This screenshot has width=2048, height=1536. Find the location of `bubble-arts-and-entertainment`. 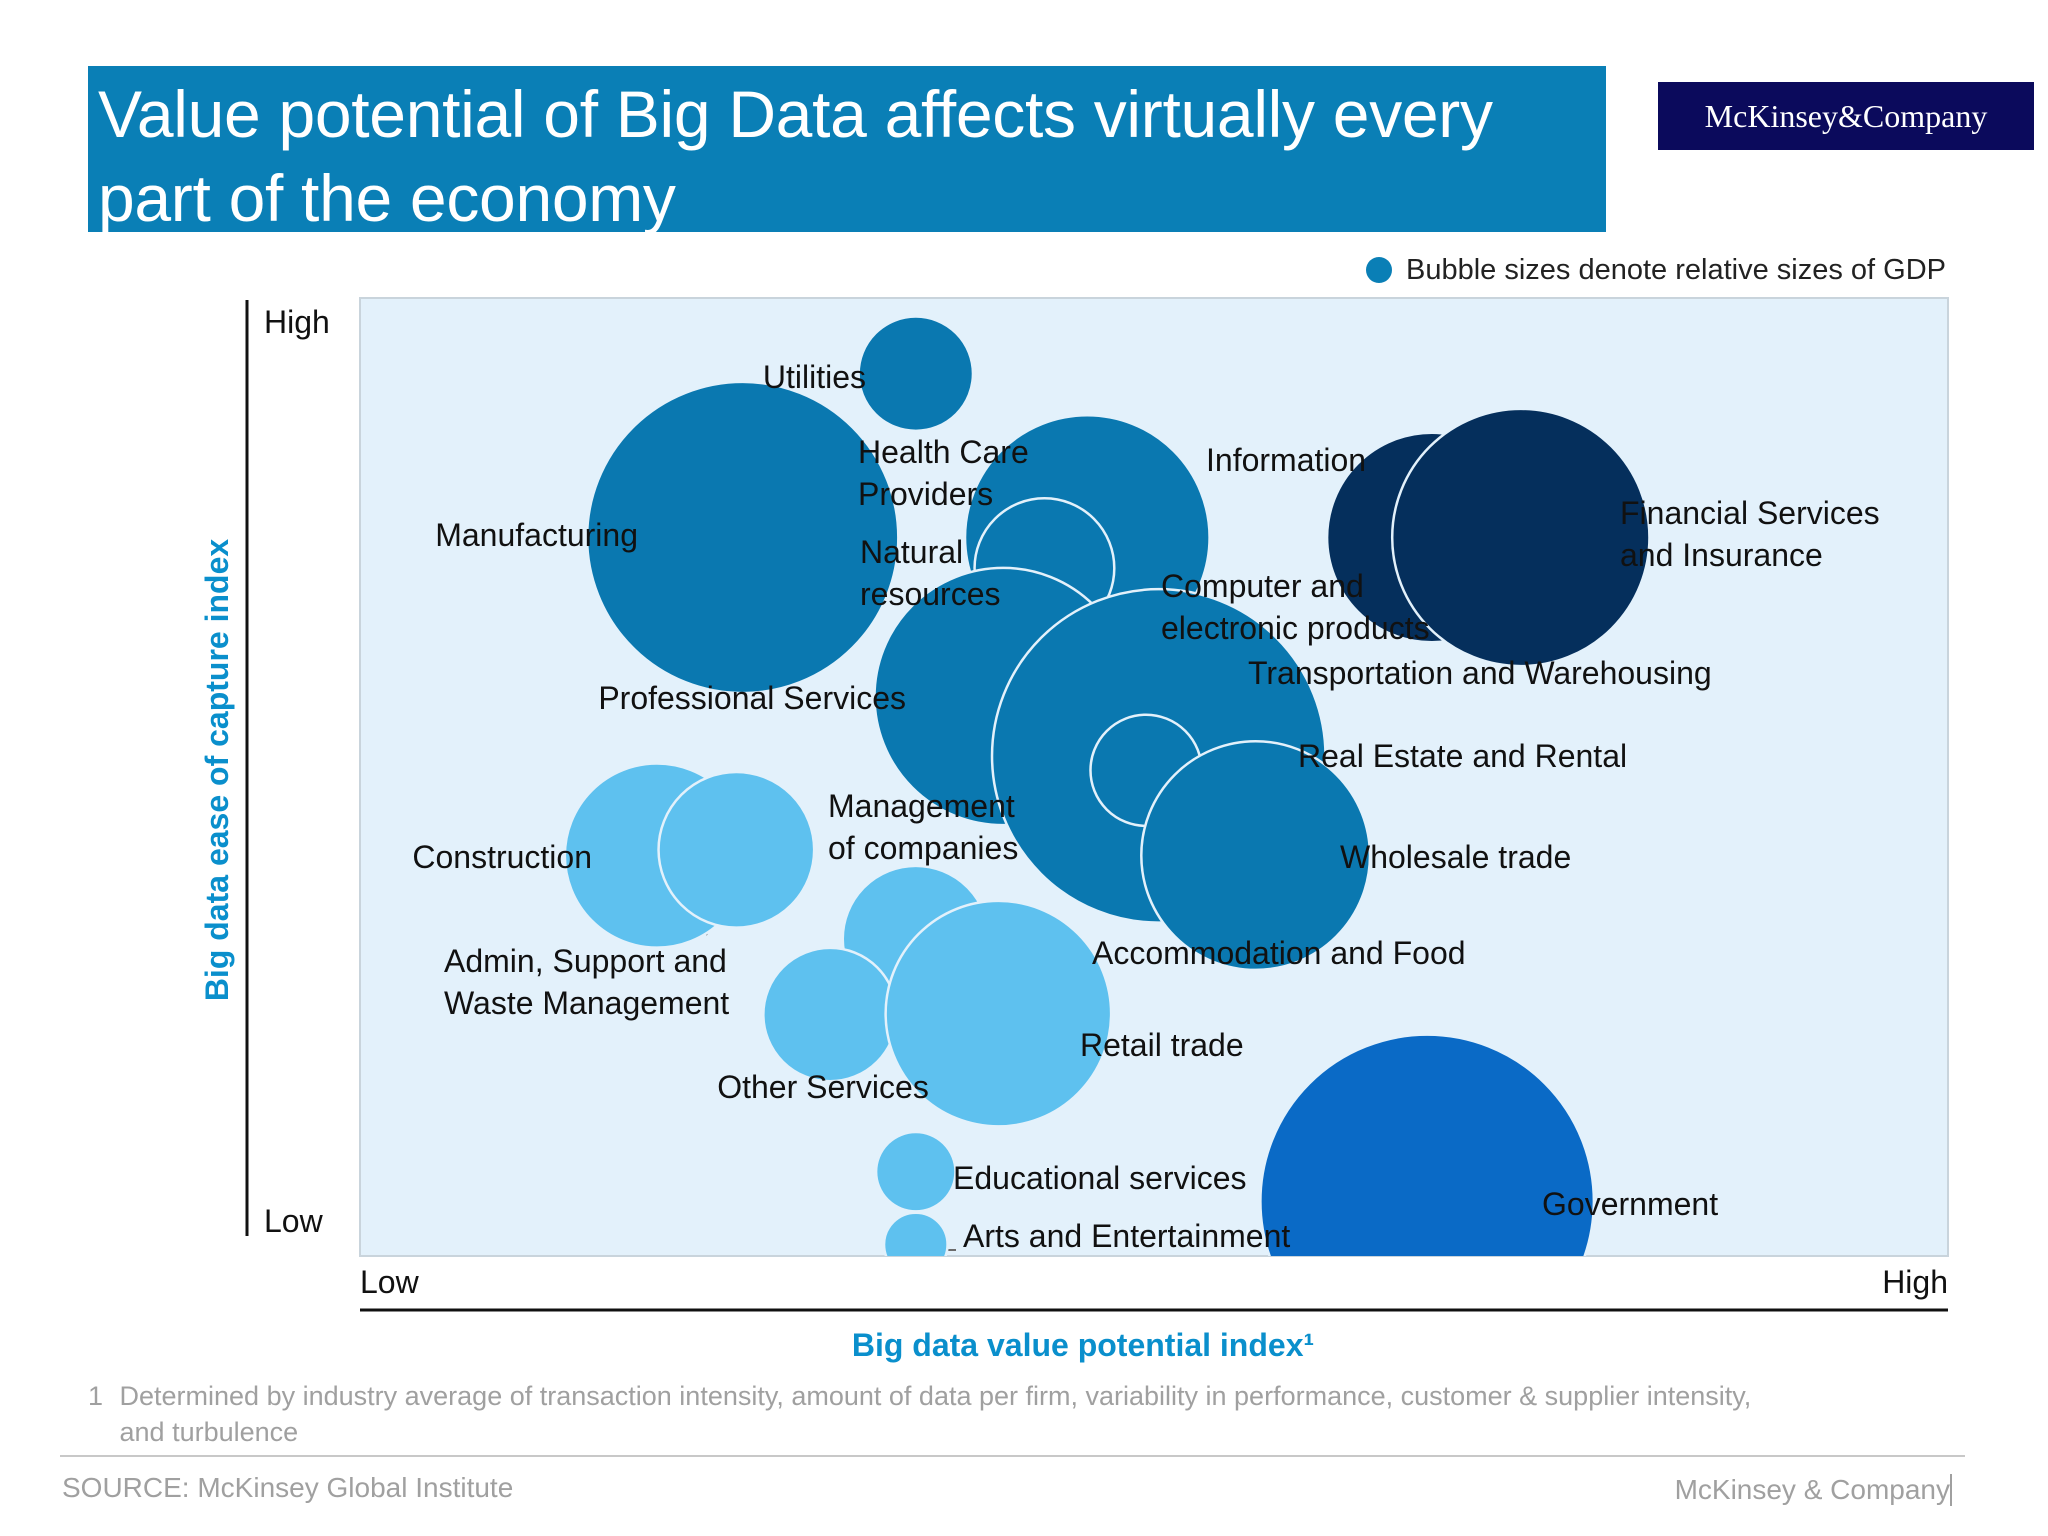

bubble-arts-and-entertainment is located at coordinates (915, 1233).